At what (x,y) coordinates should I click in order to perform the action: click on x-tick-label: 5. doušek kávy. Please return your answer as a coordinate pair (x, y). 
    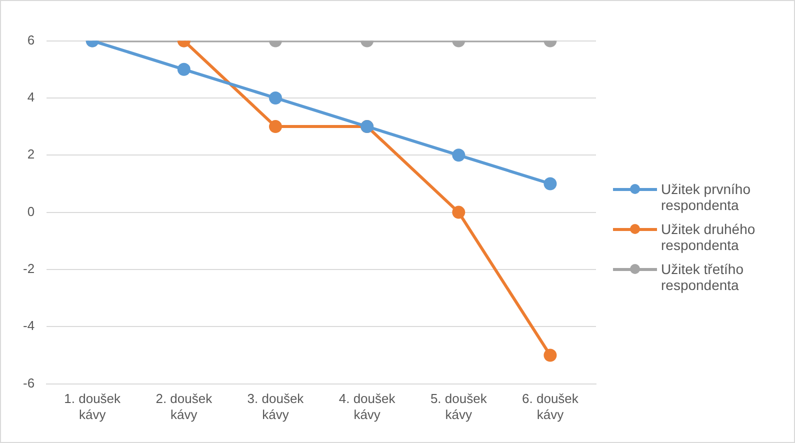
    Looking at the image, I should click on (459, 406).